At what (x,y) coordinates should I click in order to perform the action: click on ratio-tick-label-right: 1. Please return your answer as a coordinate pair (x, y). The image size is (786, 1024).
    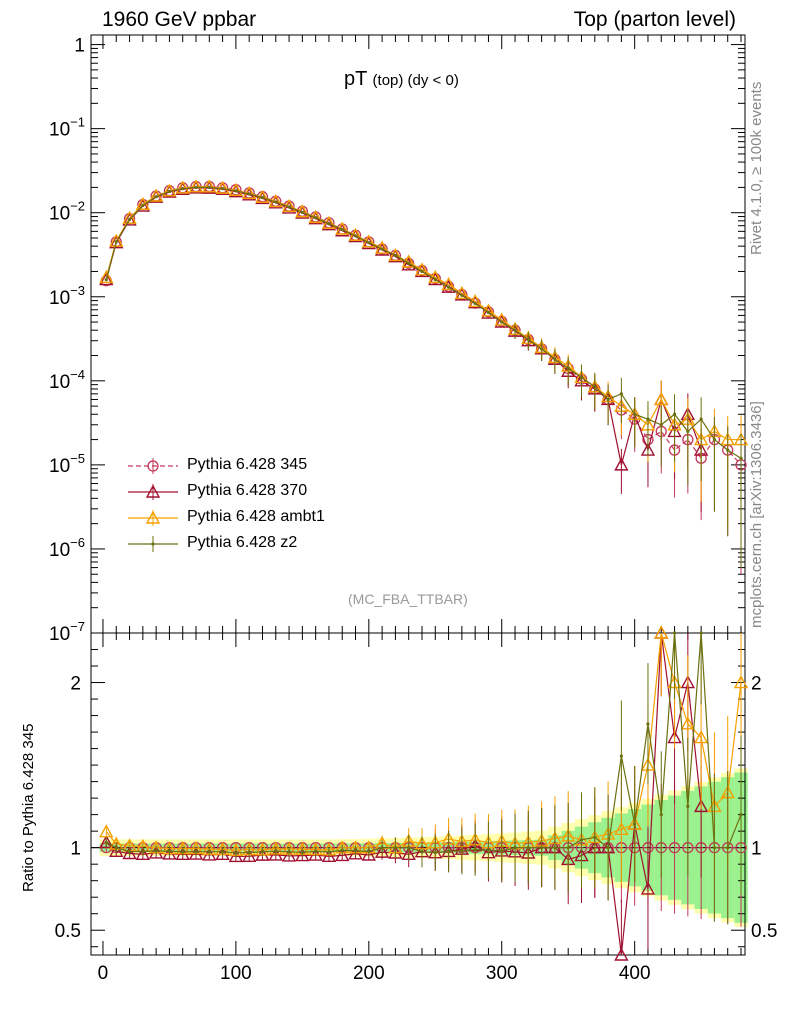
    Looking at the image, I should click on (756, 849).